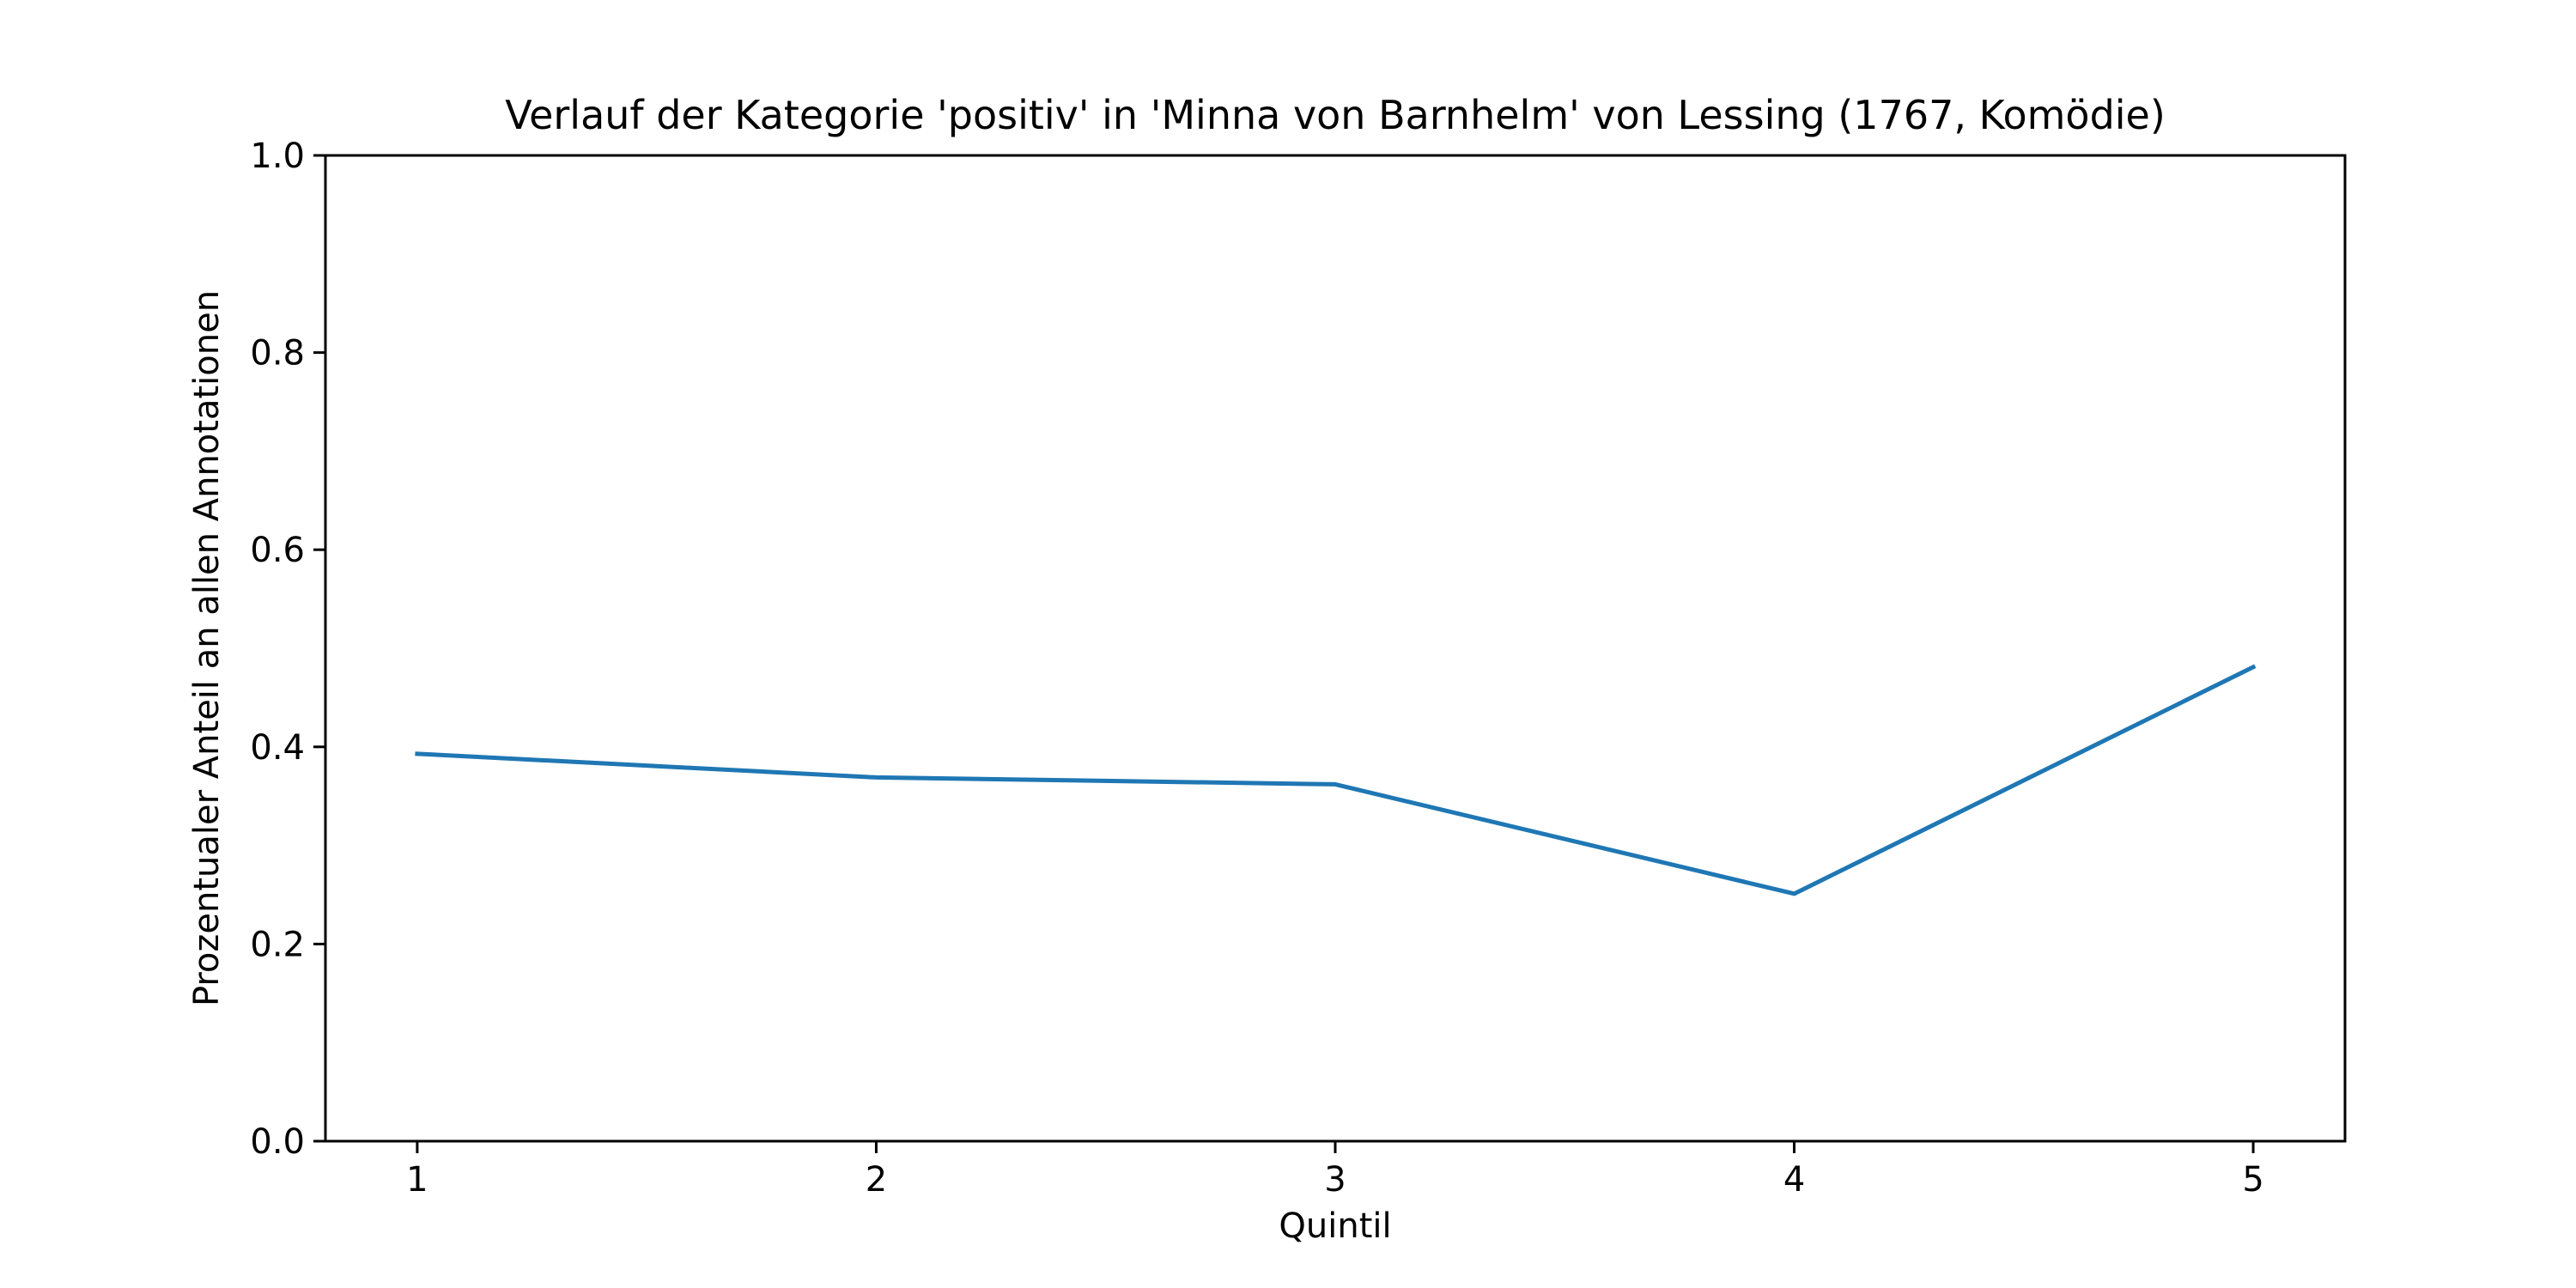 This screenshot has width=2576, height=1288. Describe the element at coordinates (278, 550) in the screenshot. I see `y-tick-label: 0.6` at that location.